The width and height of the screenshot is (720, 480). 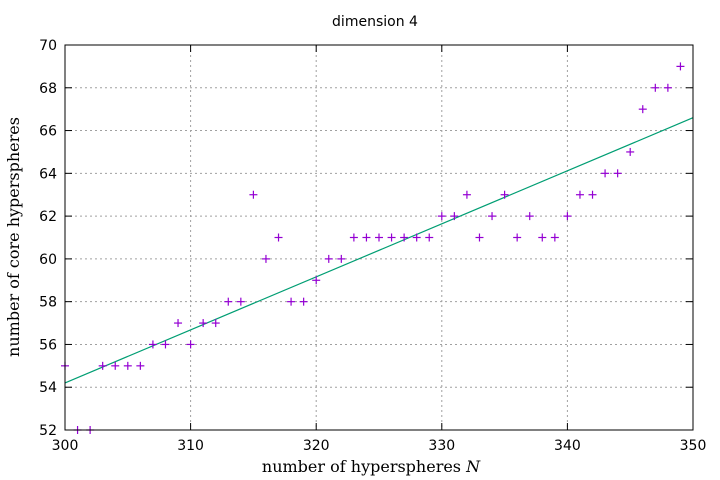 I want to click on y-tick-label: 66, so click(x=48, y=132).